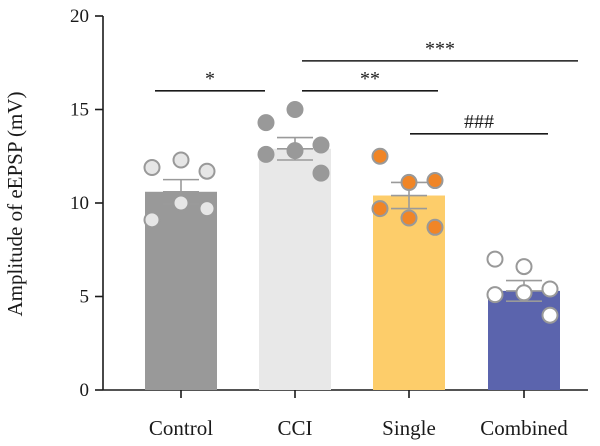  What do you see at coordinates (210, 79) in the screenshot?
I see `sig-label: *` at bounding box center [210, 79].